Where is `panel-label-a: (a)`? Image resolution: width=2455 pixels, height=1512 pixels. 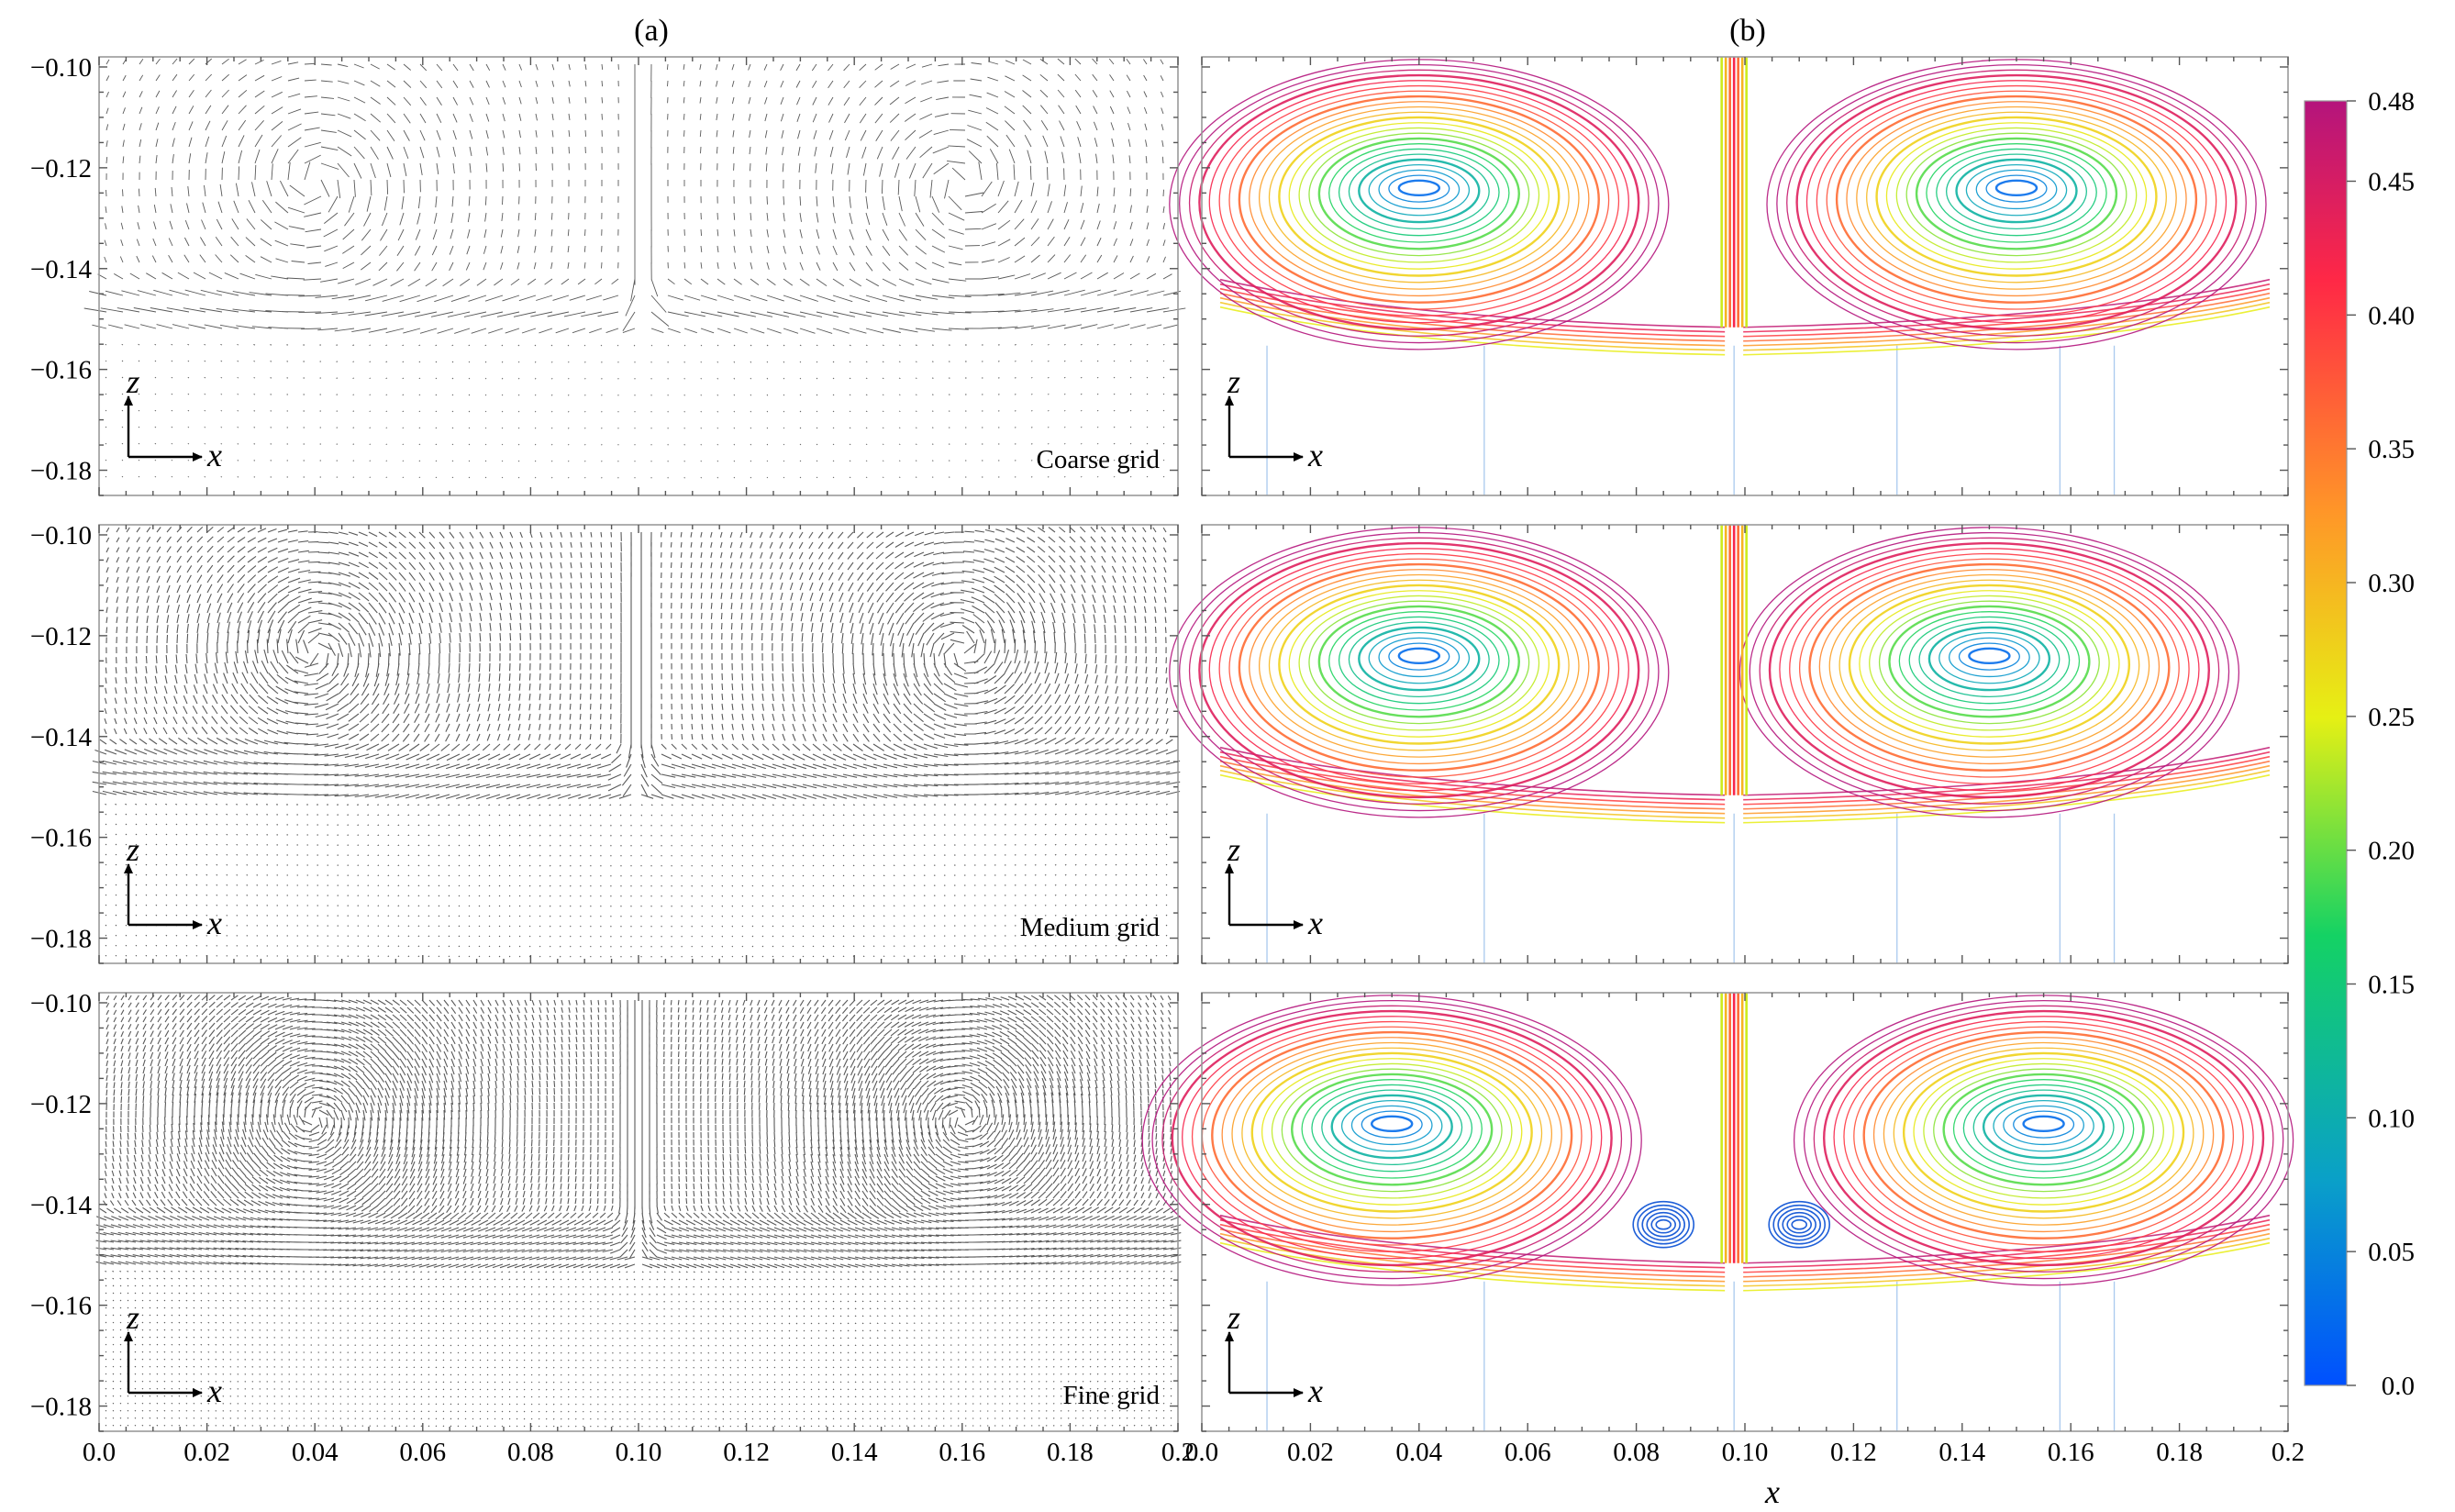 panel-label-a: (a) is located at coordinates (651, 31).